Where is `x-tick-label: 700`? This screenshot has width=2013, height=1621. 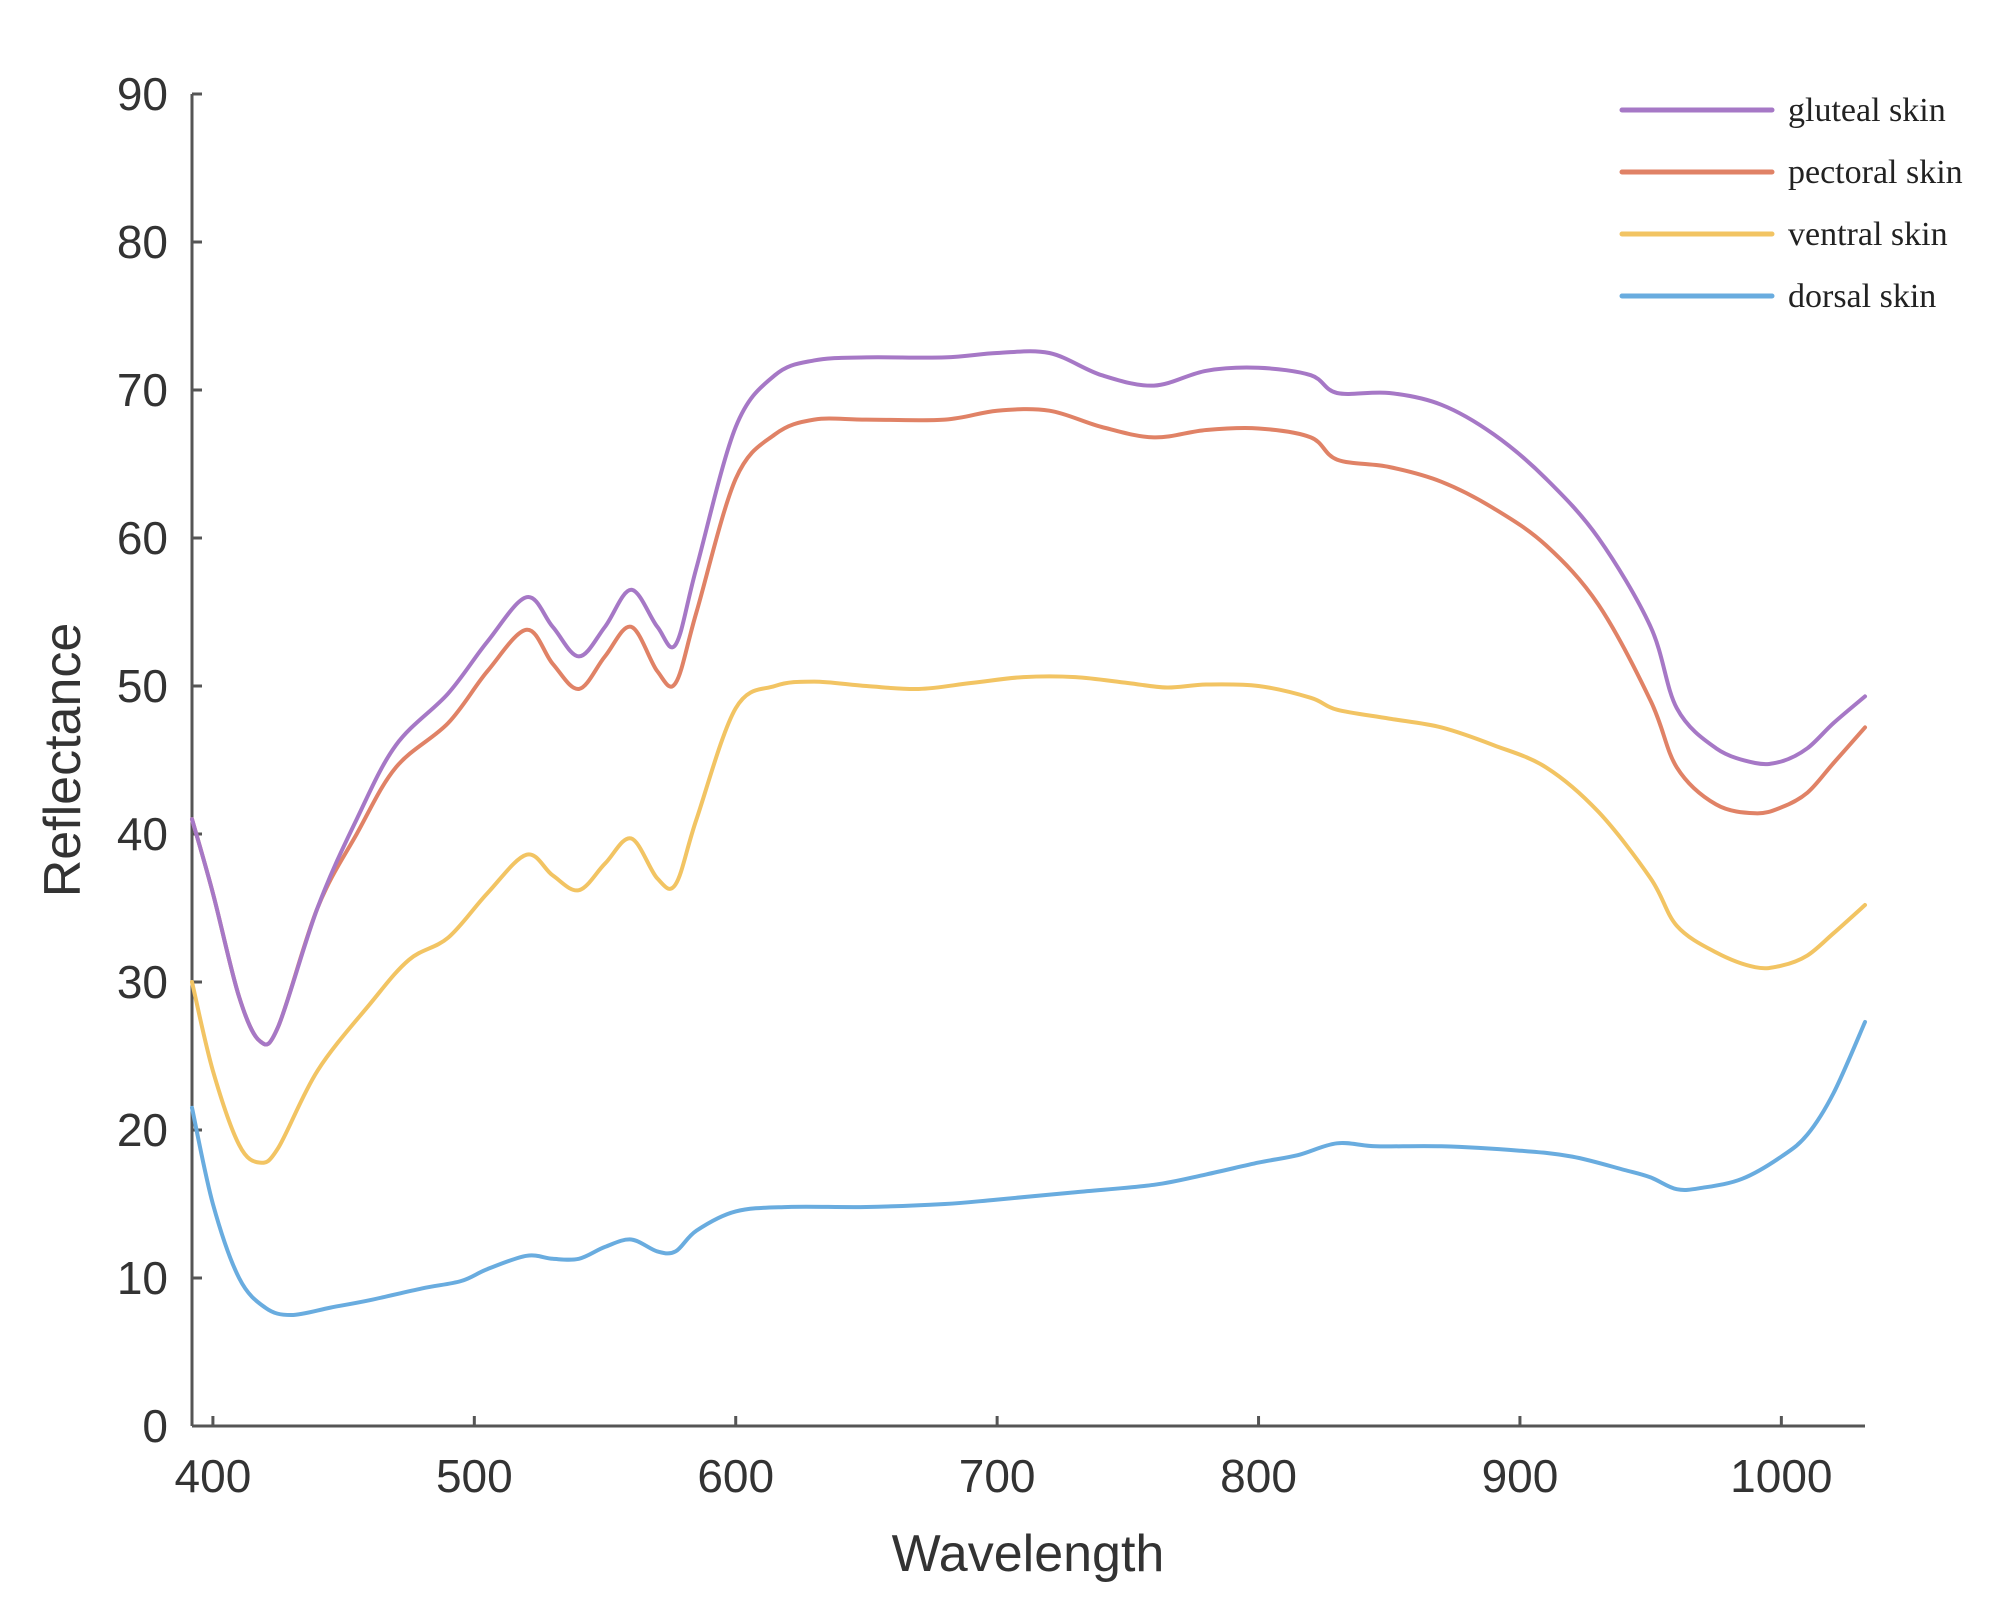
x-tick-label: 700 is located at coordinates (997, 1476).